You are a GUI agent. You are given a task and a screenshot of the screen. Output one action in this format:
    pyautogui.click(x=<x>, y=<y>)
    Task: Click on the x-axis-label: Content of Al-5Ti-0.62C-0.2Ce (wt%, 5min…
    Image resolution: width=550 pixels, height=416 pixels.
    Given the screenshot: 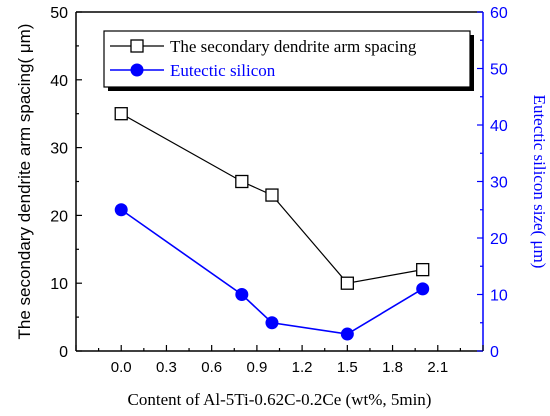 What is the action you would take?
    pyautogui.click(x=280, y=399)
    